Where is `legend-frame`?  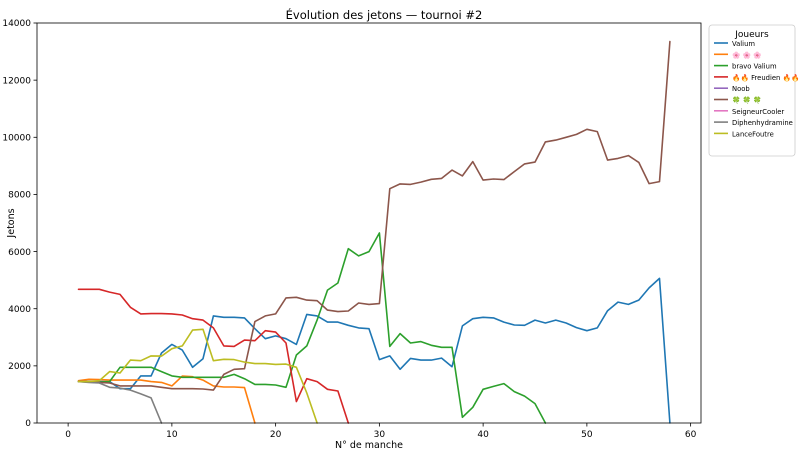
legend-frame is located at coordinates (752, 90).